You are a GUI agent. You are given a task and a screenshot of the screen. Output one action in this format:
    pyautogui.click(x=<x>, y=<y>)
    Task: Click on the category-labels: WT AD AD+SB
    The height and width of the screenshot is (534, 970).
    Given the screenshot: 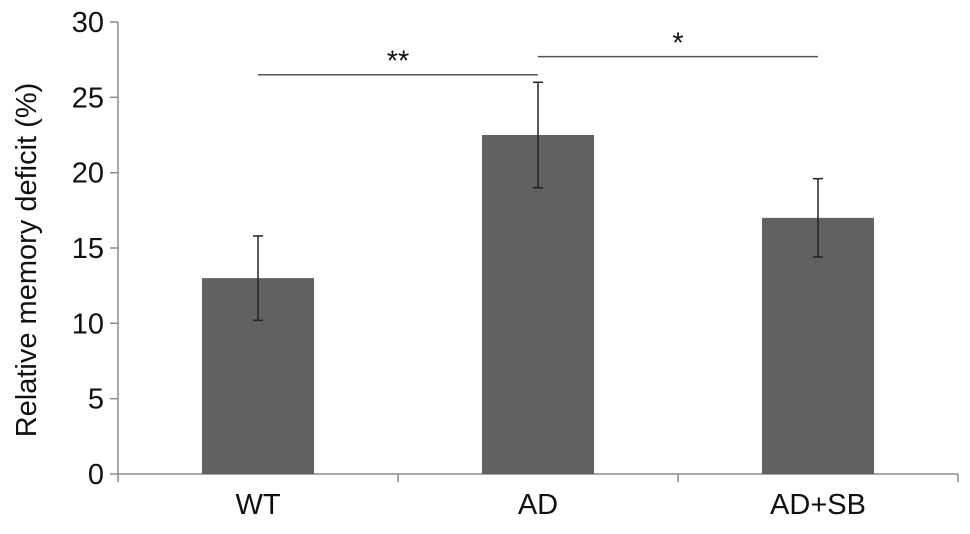 What is the action you would take?
    pyautogui.click(x=550, y=505)
    